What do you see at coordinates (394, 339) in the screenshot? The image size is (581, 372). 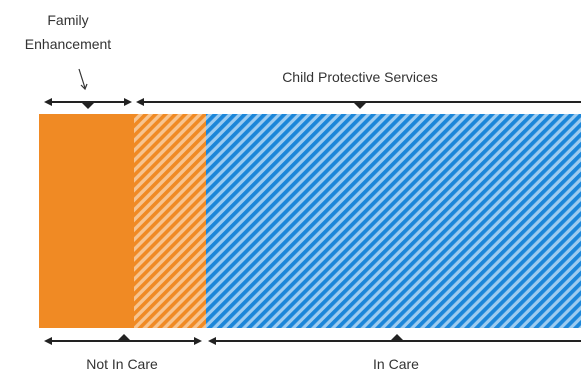 I see `bottom-bracket-in-care` at bounding box center [394, 339].